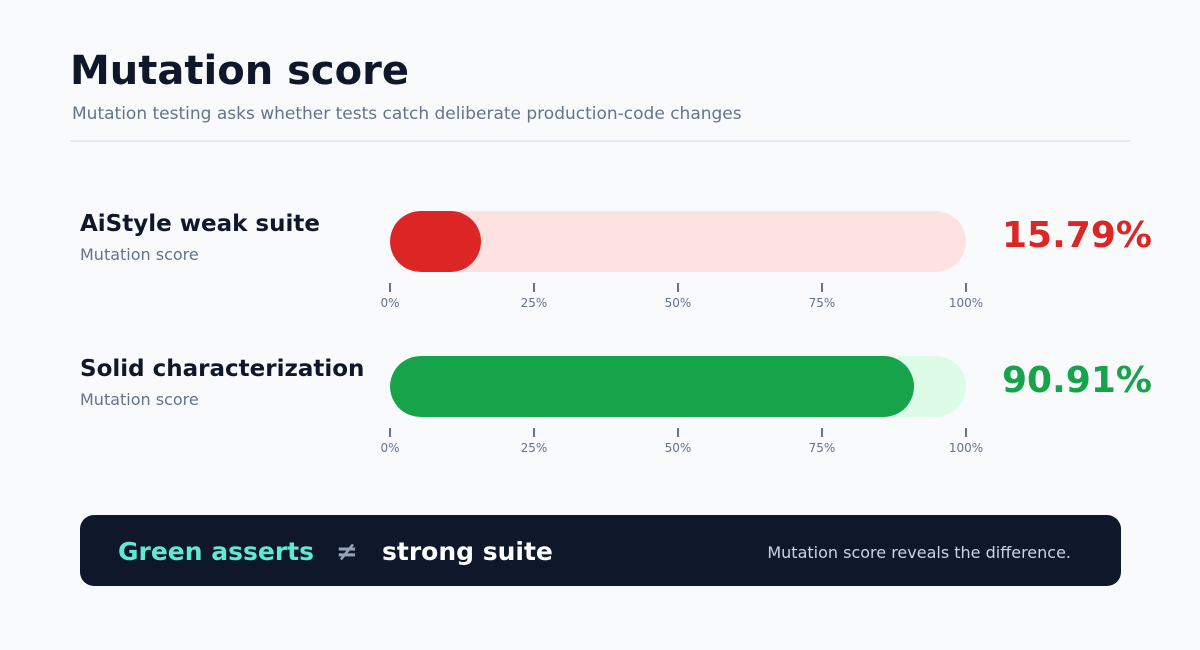 Image resolution: width=1200 pixels, height=650 pixels. What do you see at coordinates (1077, 380) in the screenshot?
I see `bar-value-label: 90.91%` at bounding box center [1077, 380].